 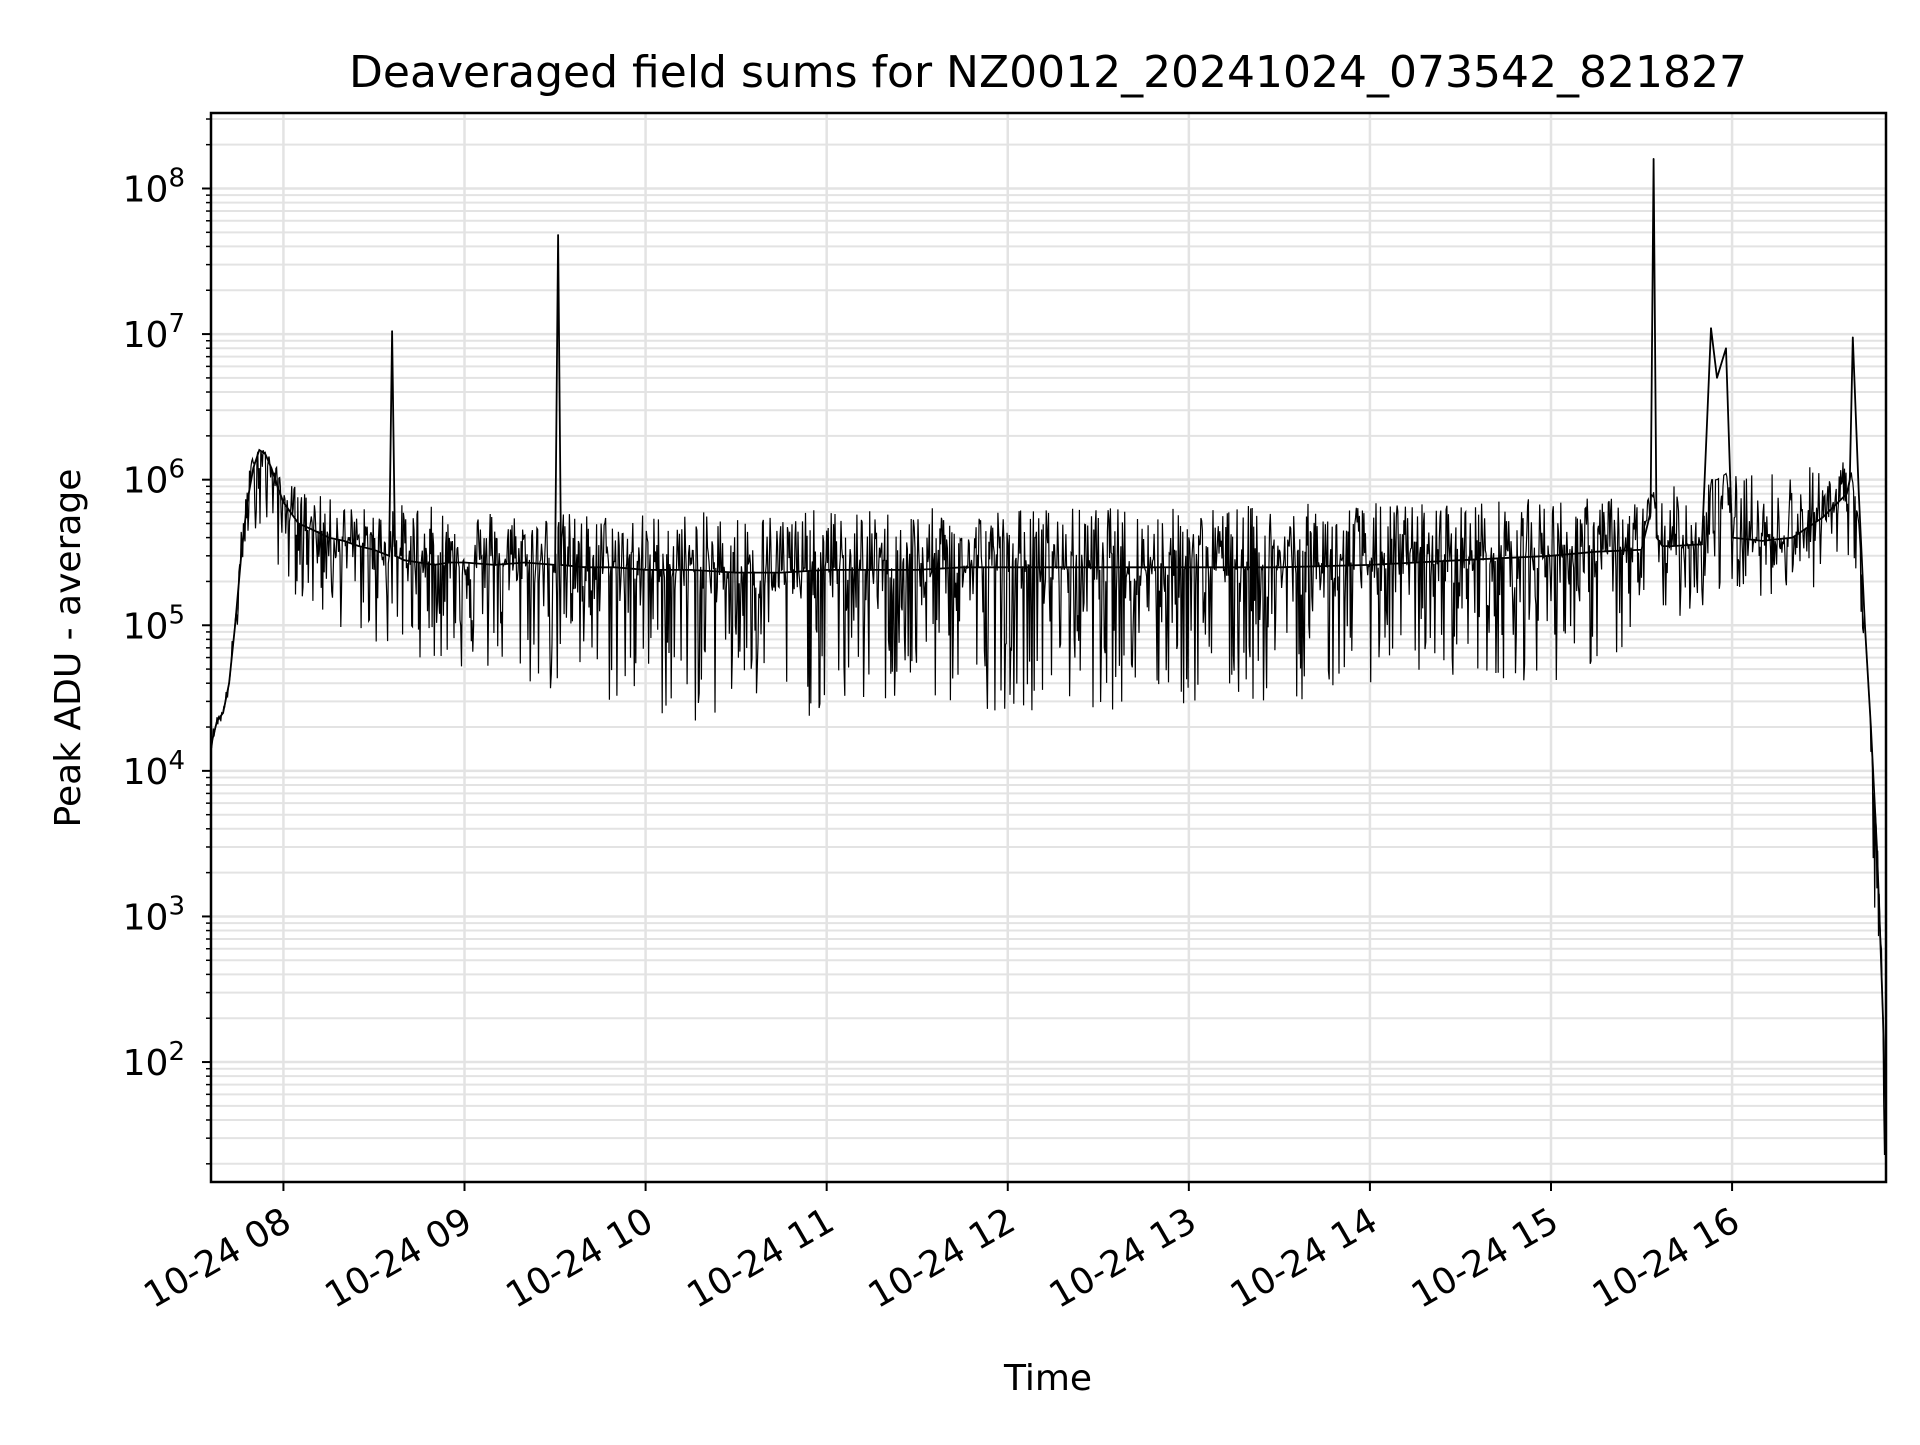 What do you see at coordinates (154, 914) in the screenshot?
I see `y-tick-label: 10³` at bounding box center [154, 914].